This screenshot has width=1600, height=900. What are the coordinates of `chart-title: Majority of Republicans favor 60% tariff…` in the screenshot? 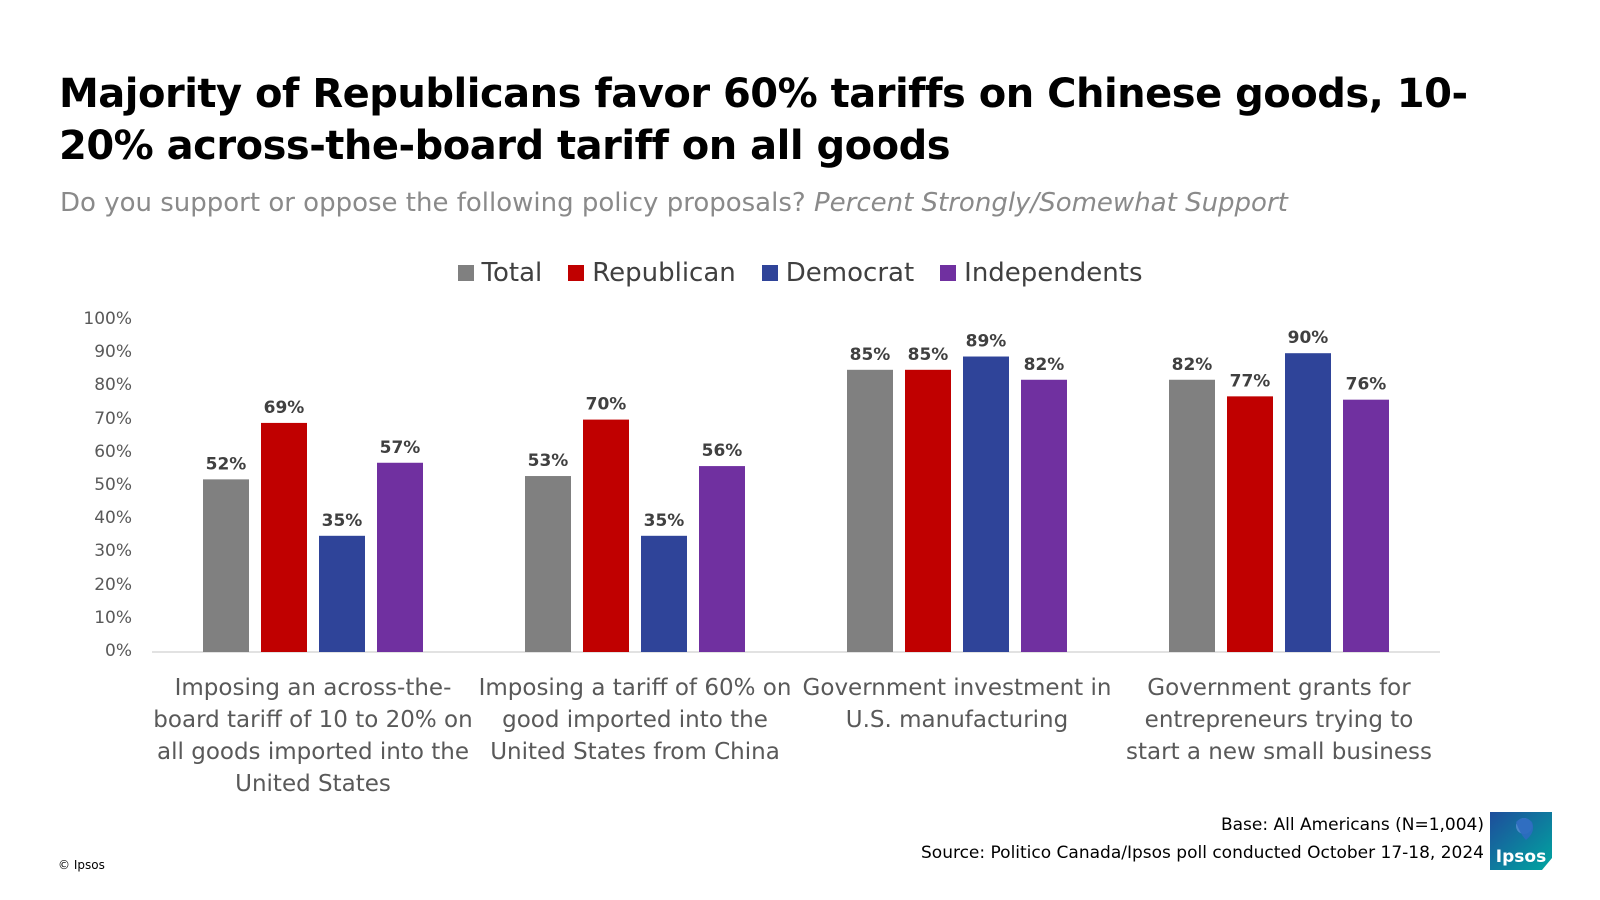 It's located at (763, 120).